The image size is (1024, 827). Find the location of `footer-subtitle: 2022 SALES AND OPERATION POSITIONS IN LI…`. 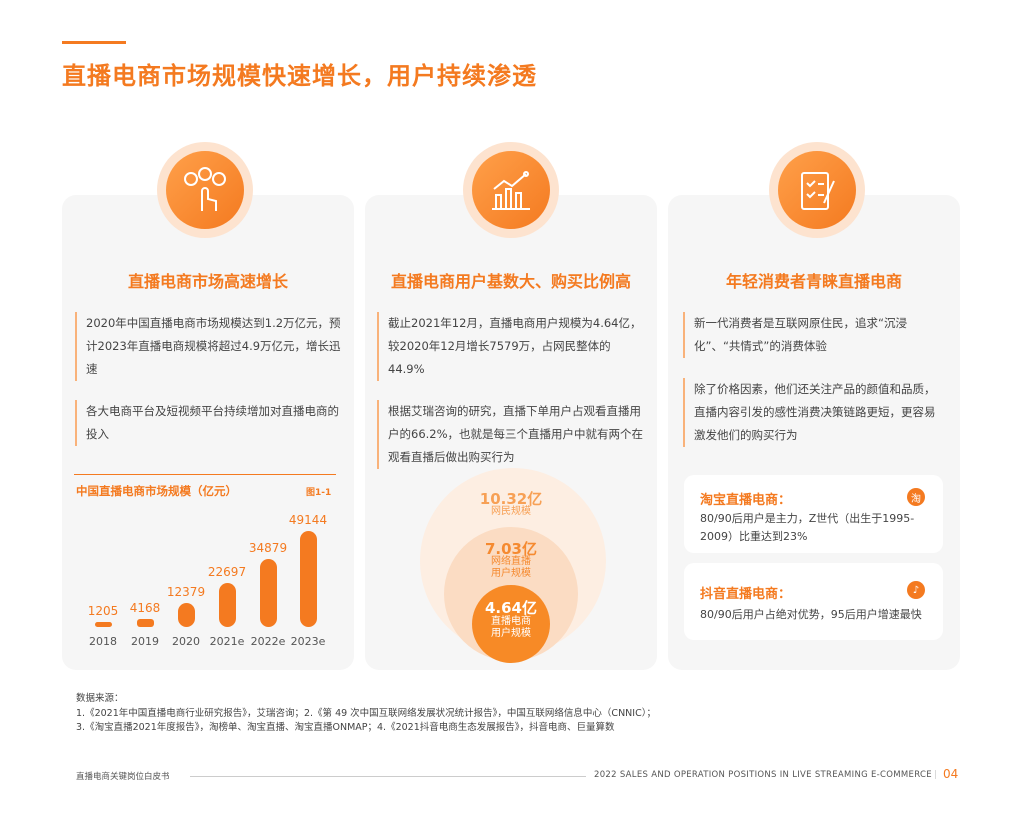

footer-subtitle: 2022 SALES AND OPERATION POSITIONS IN LI… is located at coordinates (763, 775).